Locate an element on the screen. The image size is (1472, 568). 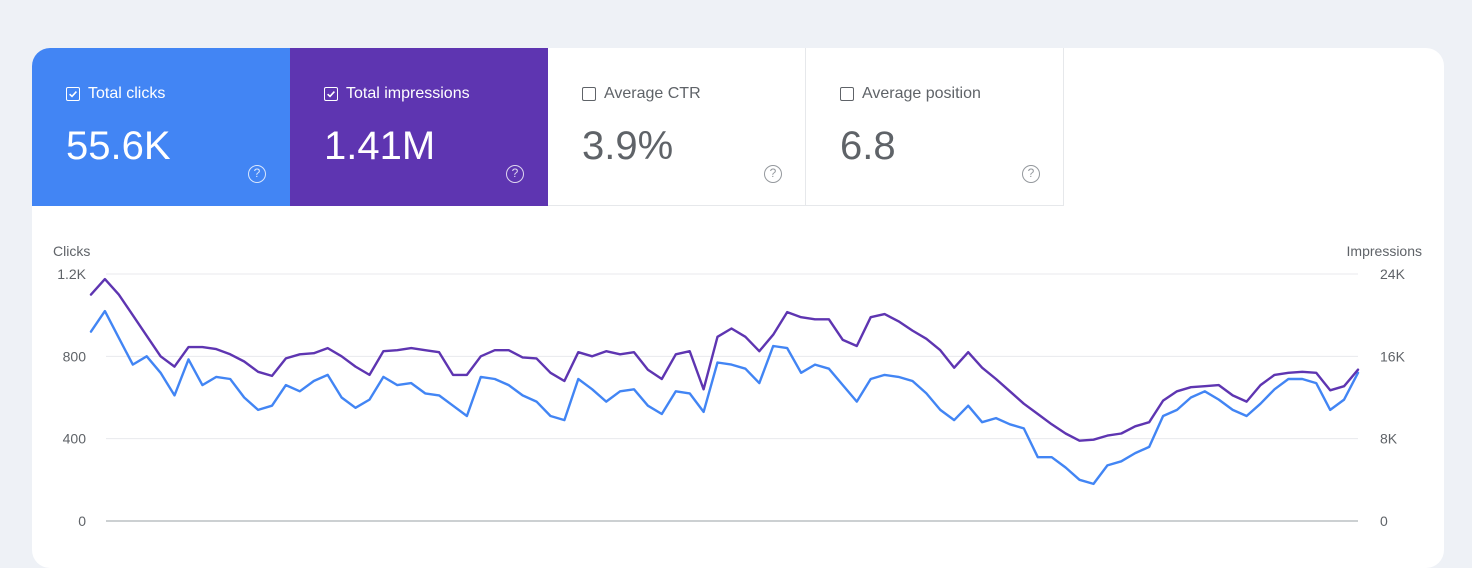
metric-label: Total impressions is located at coordinates (408, 93).